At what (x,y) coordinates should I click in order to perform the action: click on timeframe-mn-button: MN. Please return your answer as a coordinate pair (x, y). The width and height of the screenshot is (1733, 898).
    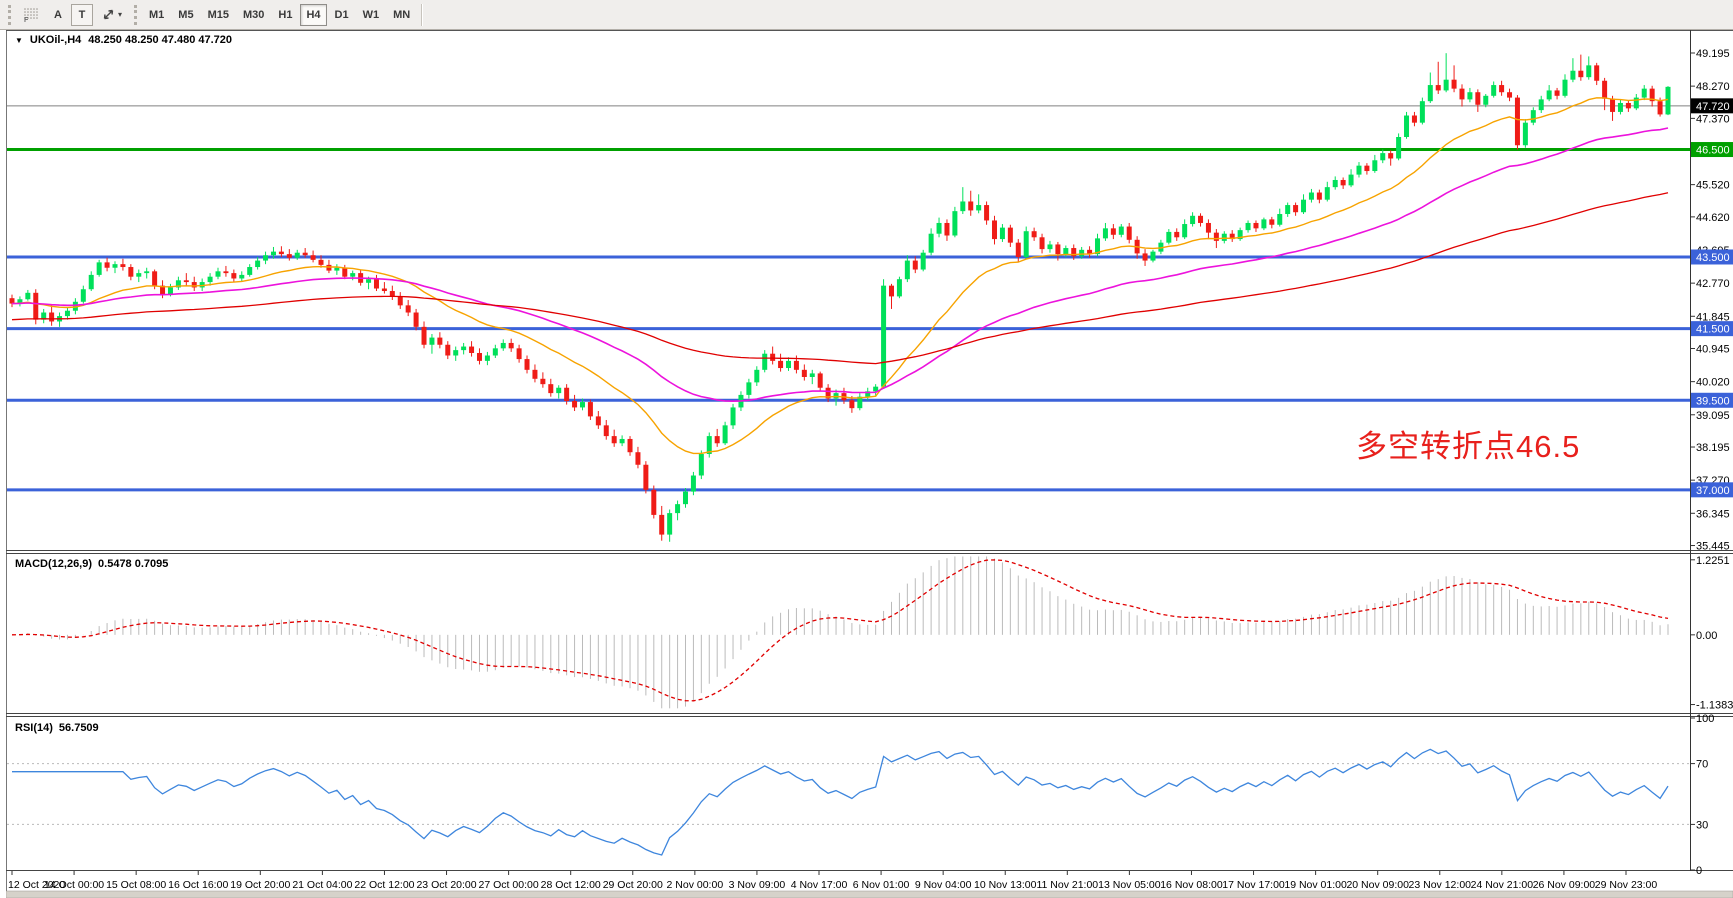
    Looking at the image, I should click on (402, 14).